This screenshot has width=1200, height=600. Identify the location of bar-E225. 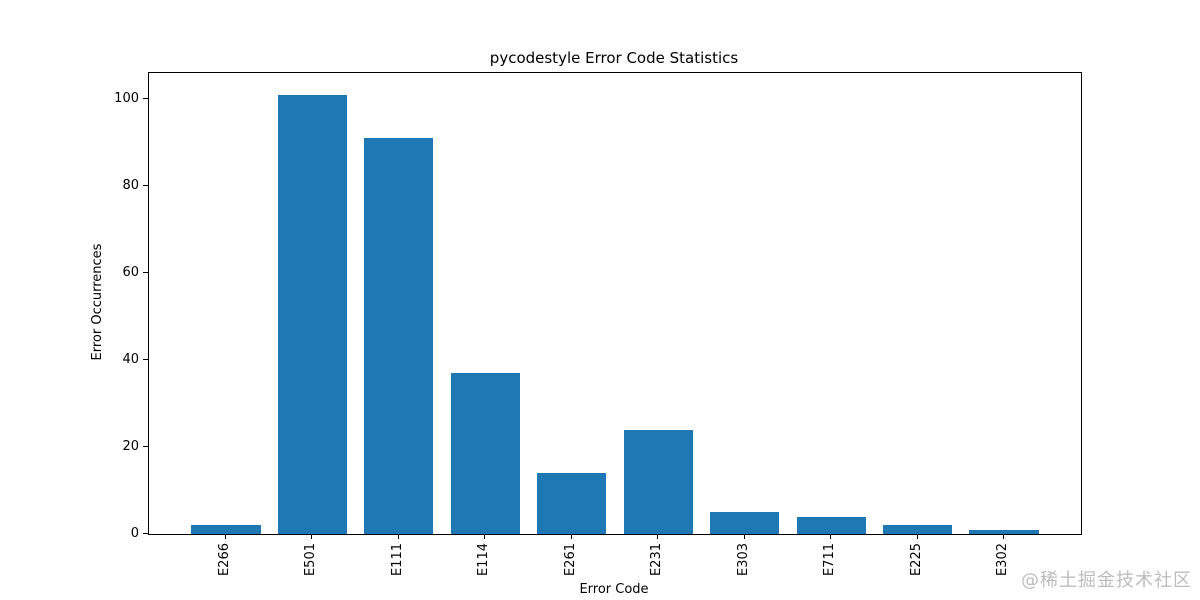
(918, 529).